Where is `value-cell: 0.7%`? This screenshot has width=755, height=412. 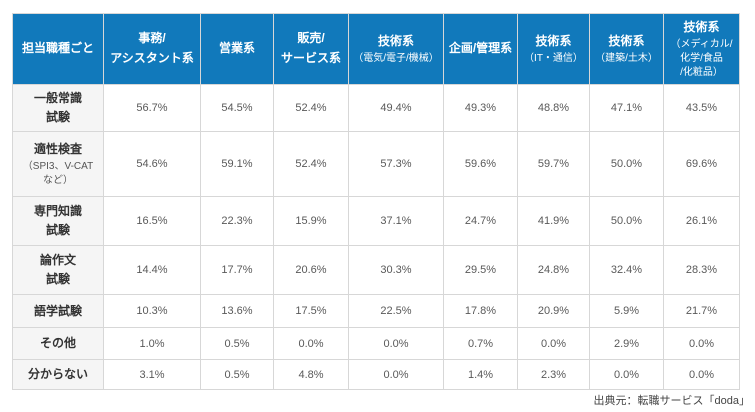 value-cell: 0.7% is located at coordinates (480, 343).